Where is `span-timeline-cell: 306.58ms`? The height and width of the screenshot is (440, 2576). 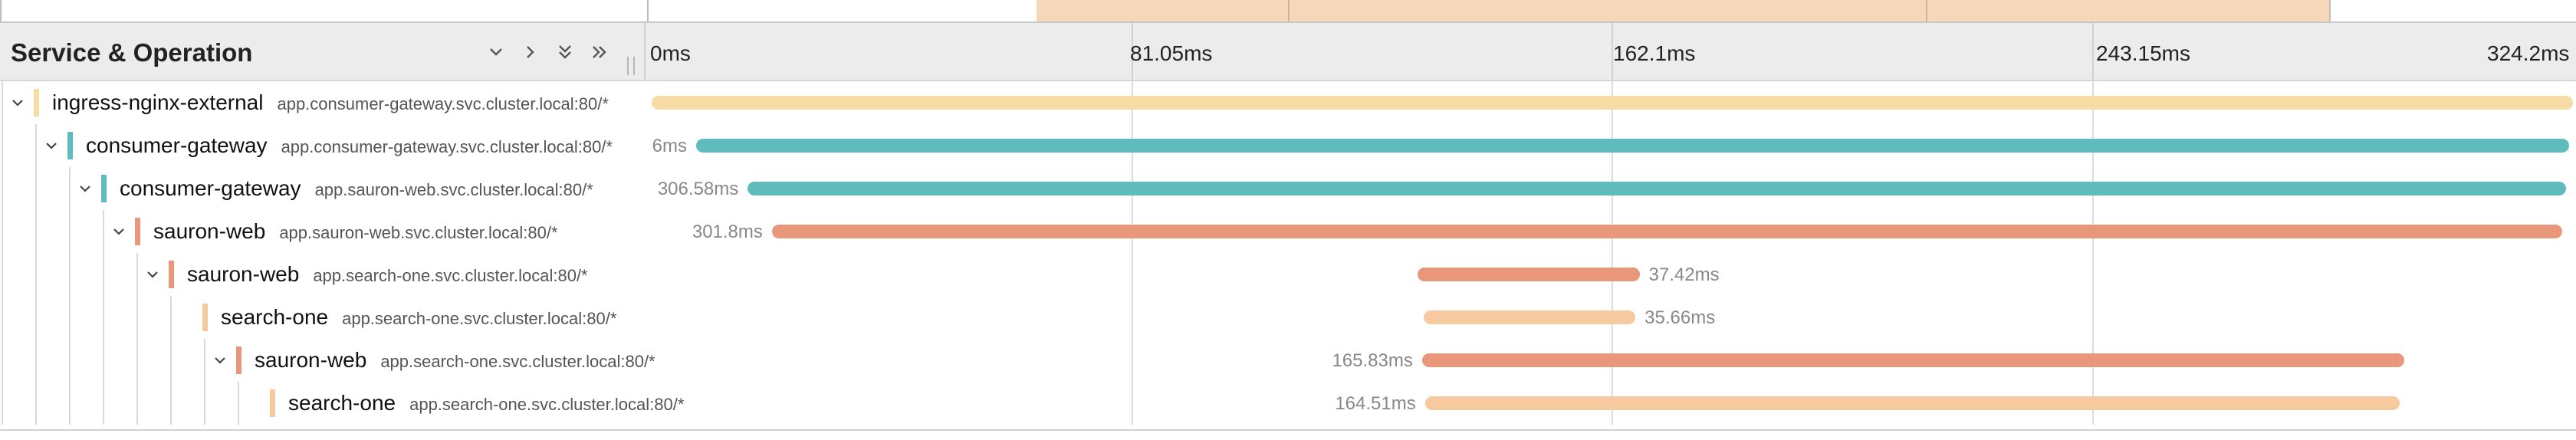
span-timeline-cell: 306.58ms is located at coordinates (1611, 188).